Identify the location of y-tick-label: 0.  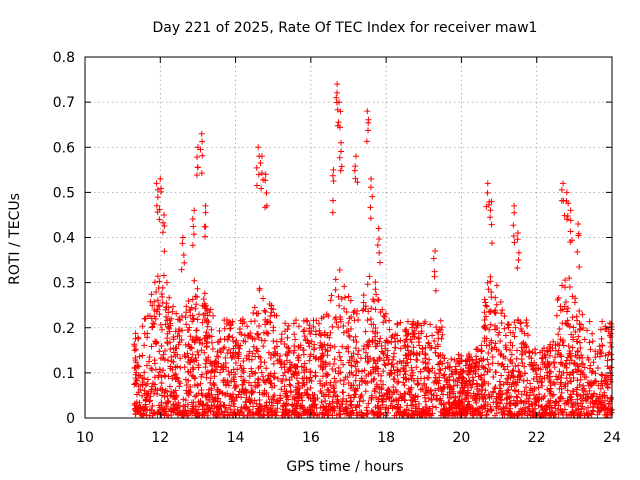
(70, 419).